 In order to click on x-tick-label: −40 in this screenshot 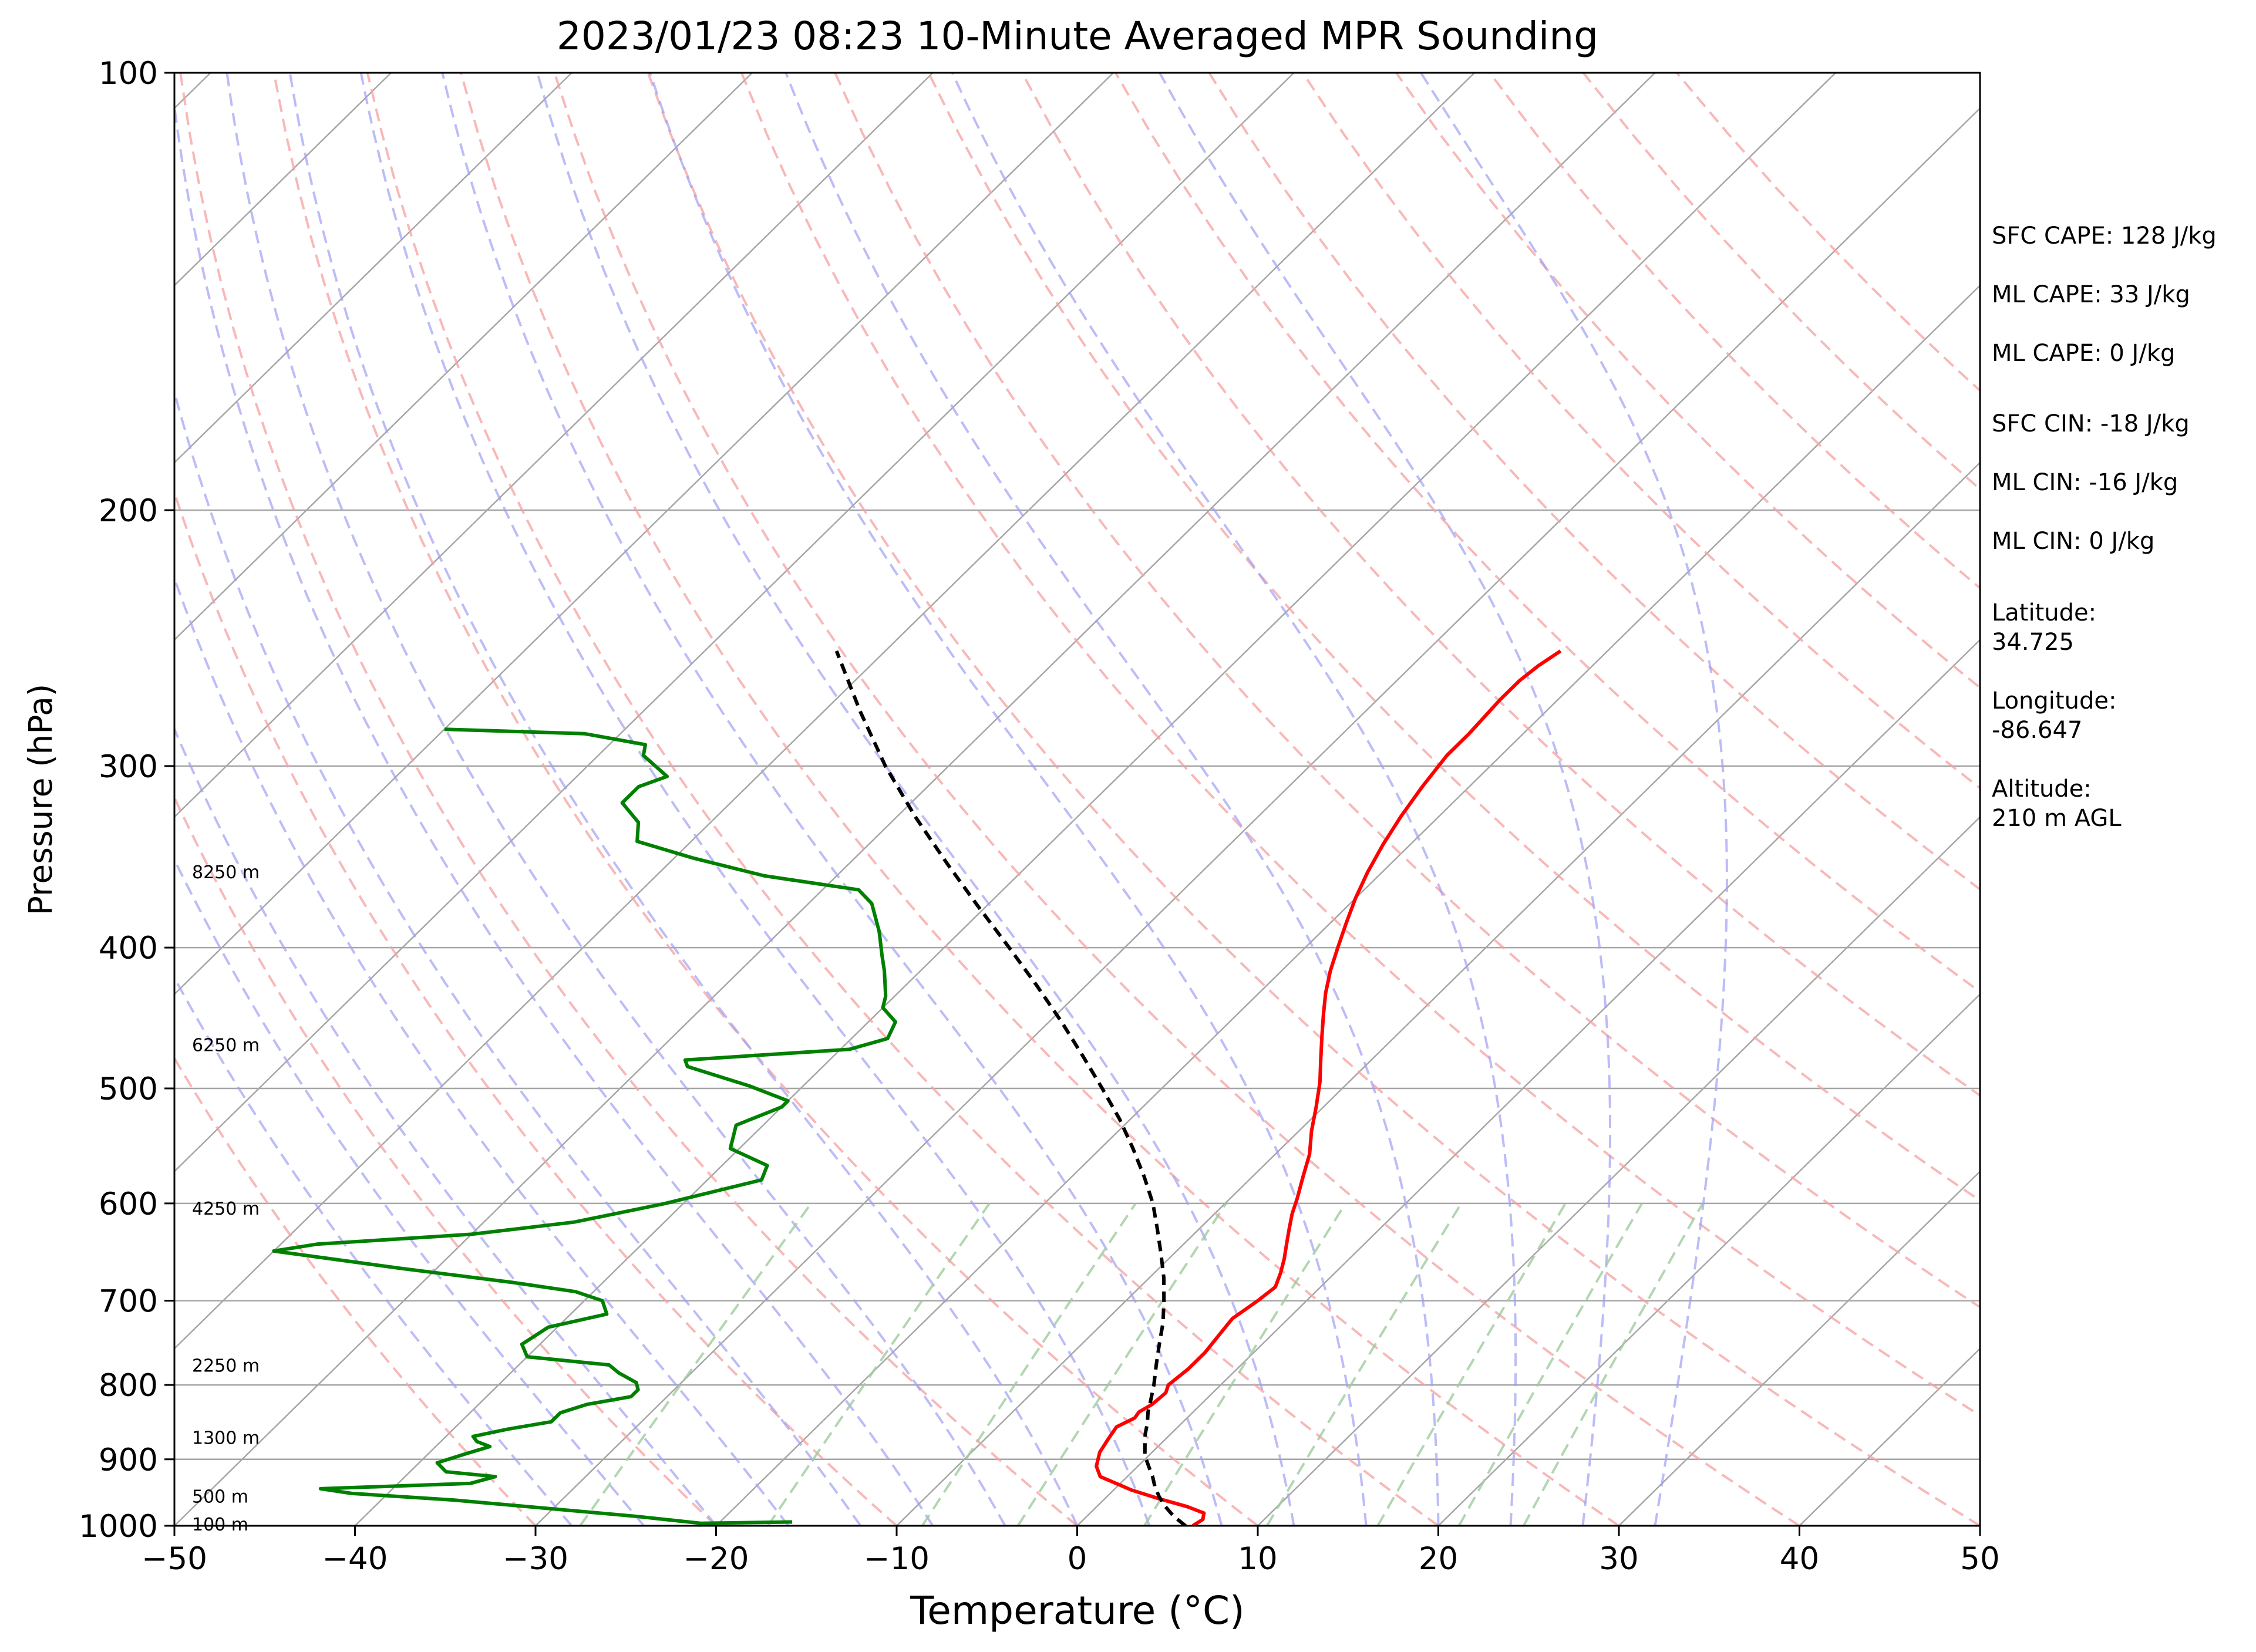, I will do `click(355, 1559)`.